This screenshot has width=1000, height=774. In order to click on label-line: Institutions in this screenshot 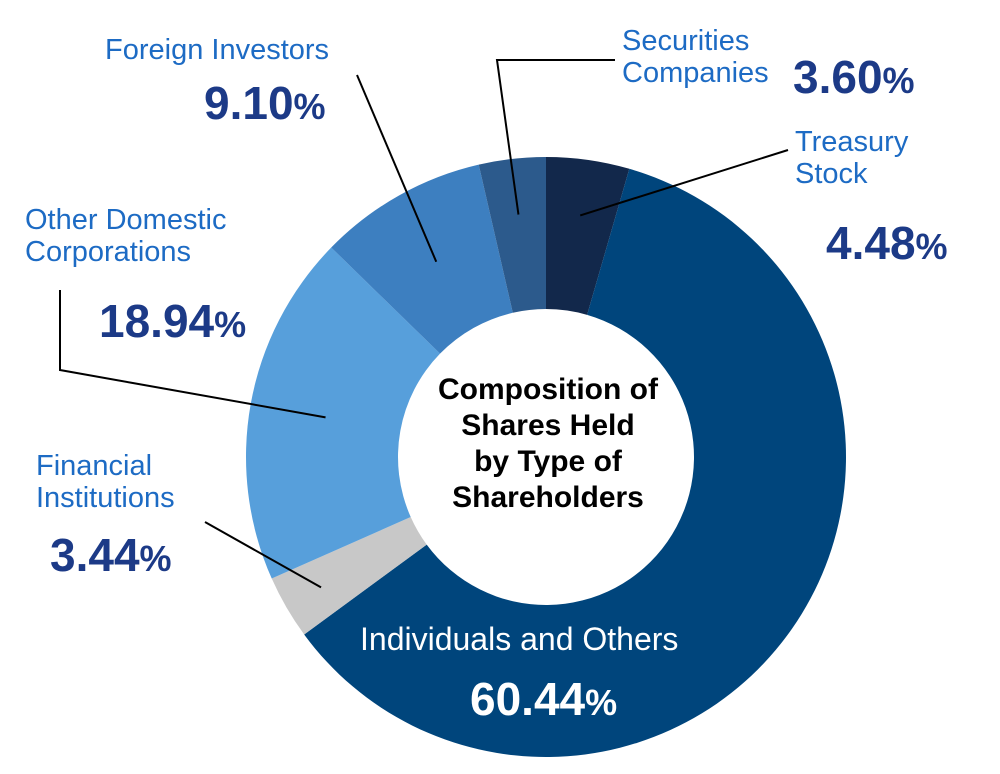, I will do `click(105, 498)`.